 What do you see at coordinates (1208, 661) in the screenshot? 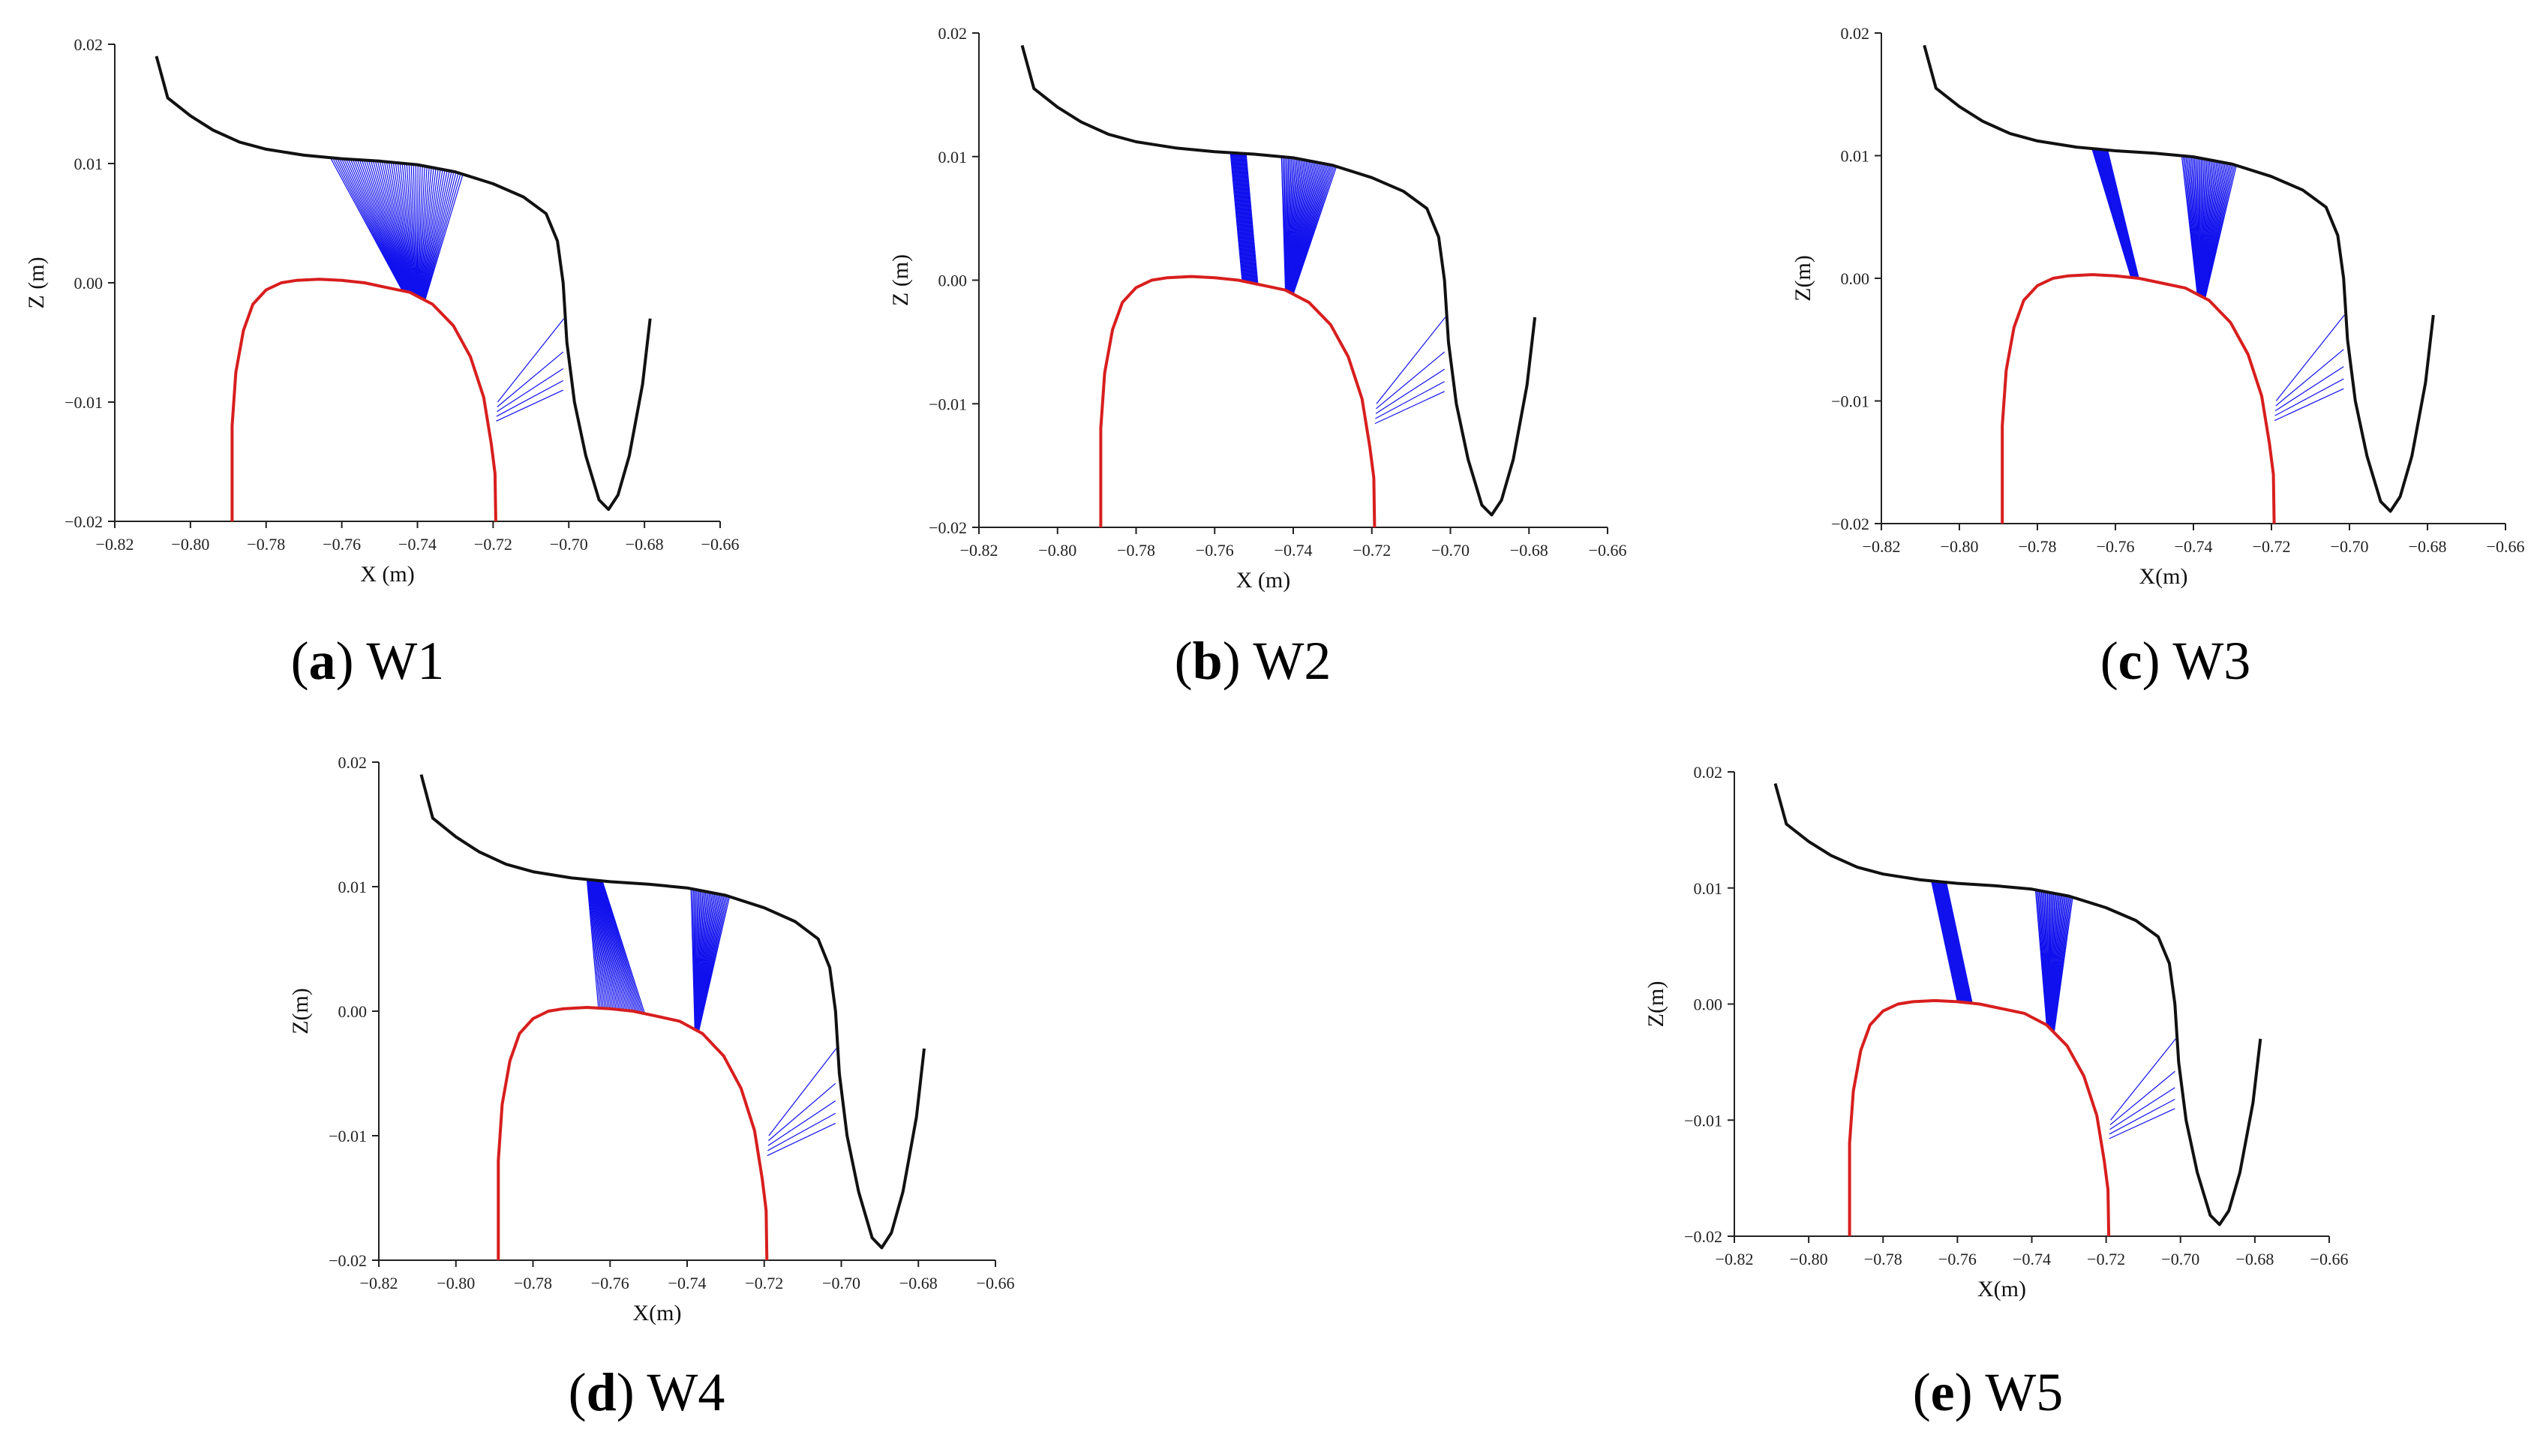
I see `caption-letter: b` at bounding box center [1208, 661].